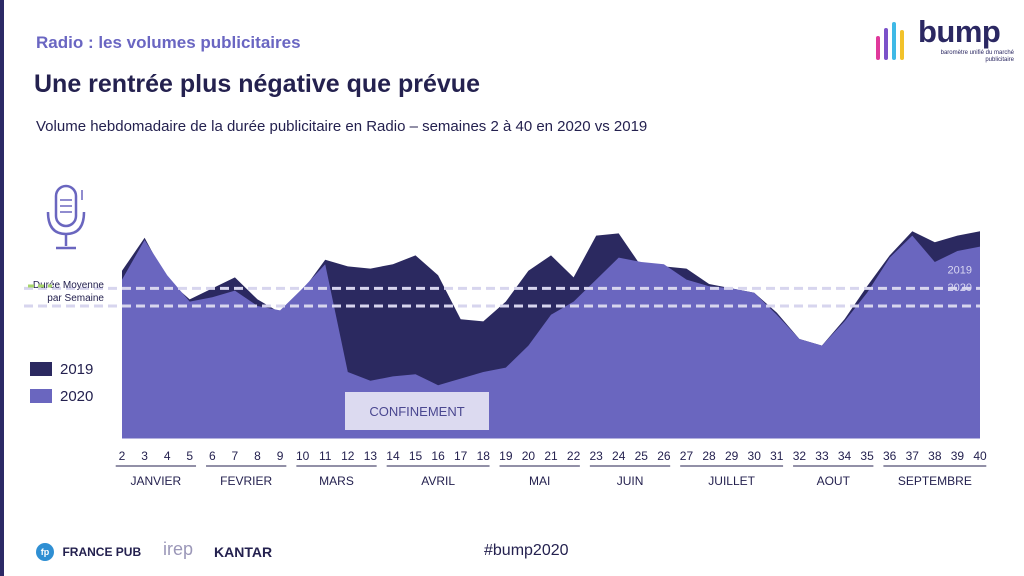 This screenshot has width=1024, height=576. What do you see at coordinates (959, 31) in the screenshot?
I see `logo-wordmark: bump` at bounding box center [959, 31].